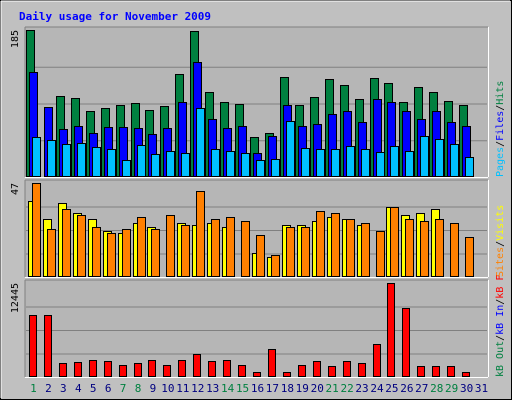 This screenshot has height=400, width=512. What do you see at coordinates (332, 388) in the screenshot?
I see `x-tick-label-21: 21` at bounding box center [332, 388].